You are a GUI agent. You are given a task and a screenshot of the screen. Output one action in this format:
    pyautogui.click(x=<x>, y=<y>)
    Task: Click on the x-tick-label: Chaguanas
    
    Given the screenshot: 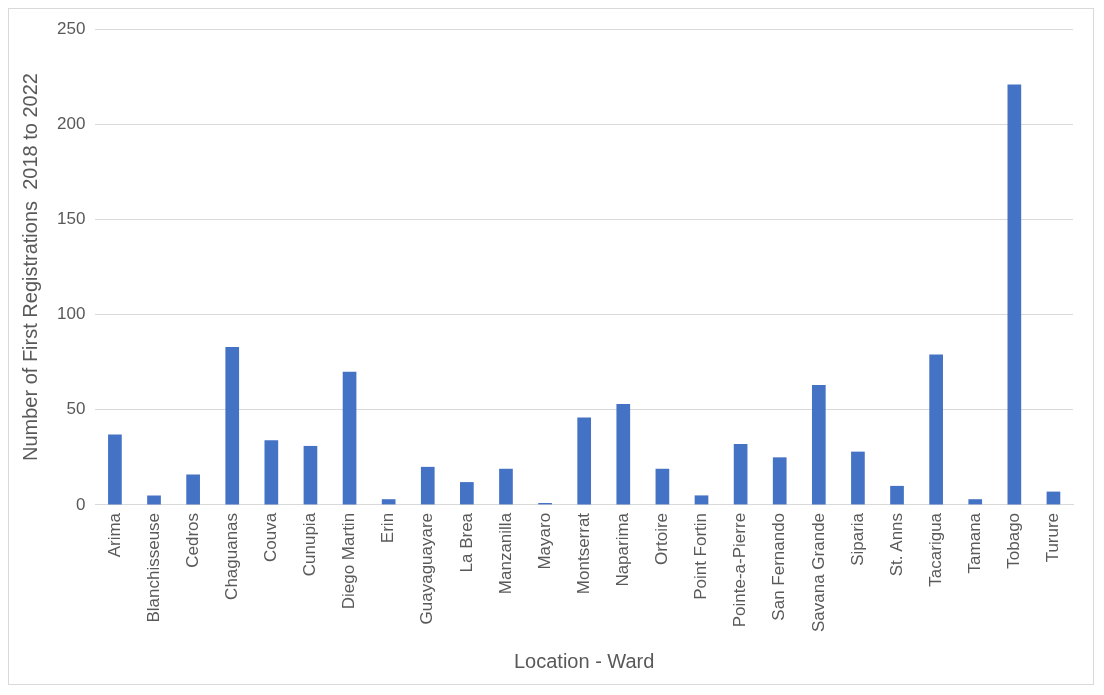 What is the action you would take?
    pyautogui.click(x=231, y=556)
    